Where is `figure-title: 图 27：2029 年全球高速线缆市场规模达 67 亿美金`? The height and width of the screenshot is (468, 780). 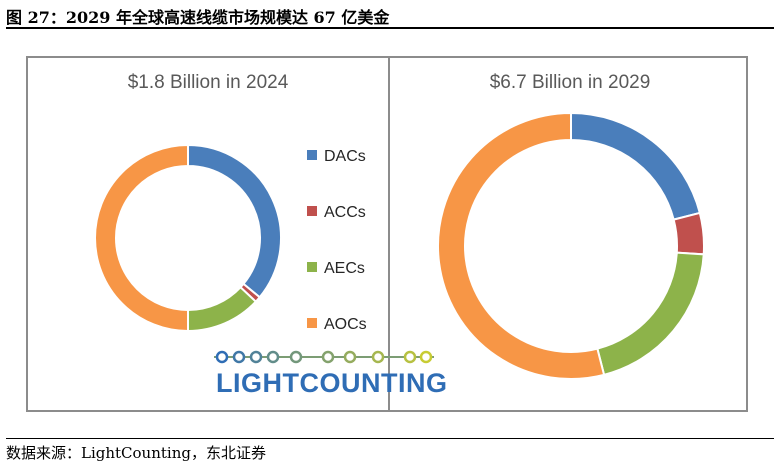 figure-title: 图 27：2029 年全球高速线缆市场规模达 67 亿美金 is located at coordinates (198, 17).